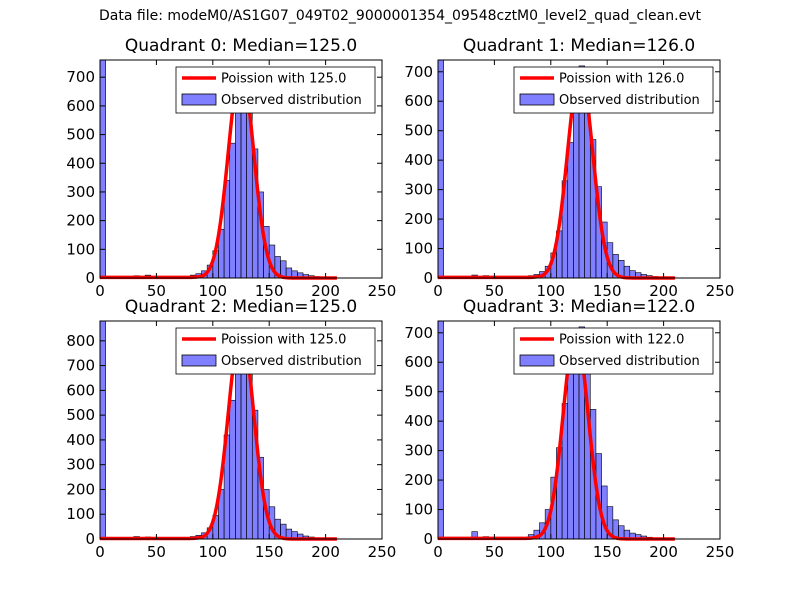 This screenshot has height=600, width=800. I want to click on quadrant-0-title: Quadrant 0: Median=125.0, so click(241, 46).